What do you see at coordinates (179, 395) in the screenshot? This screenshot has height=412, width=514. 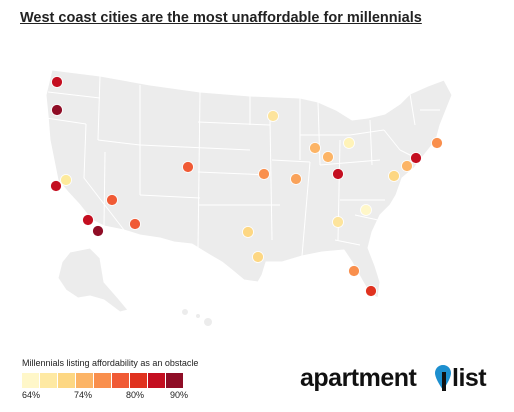 I see `legend-tick-label: 90%` at bounding box center [179, 395].